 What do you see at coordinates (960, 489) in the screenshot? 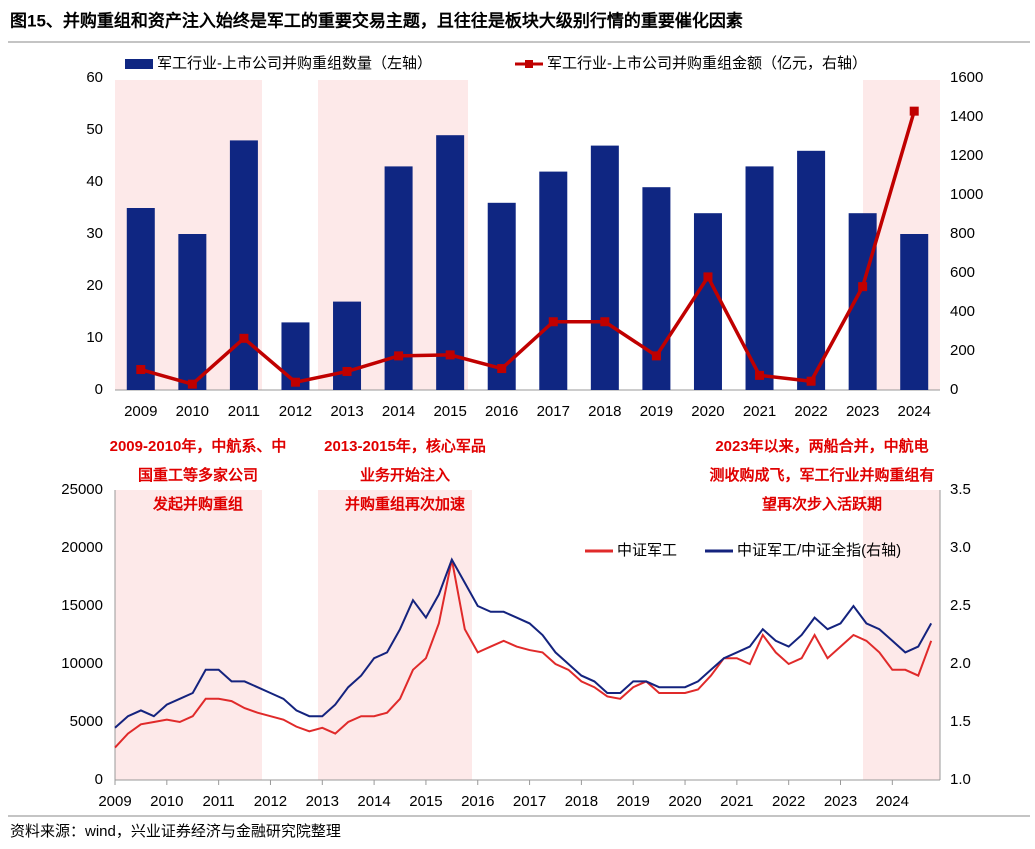
I see `y2-tick-label: 3.5` at bounding box center [960, 489].